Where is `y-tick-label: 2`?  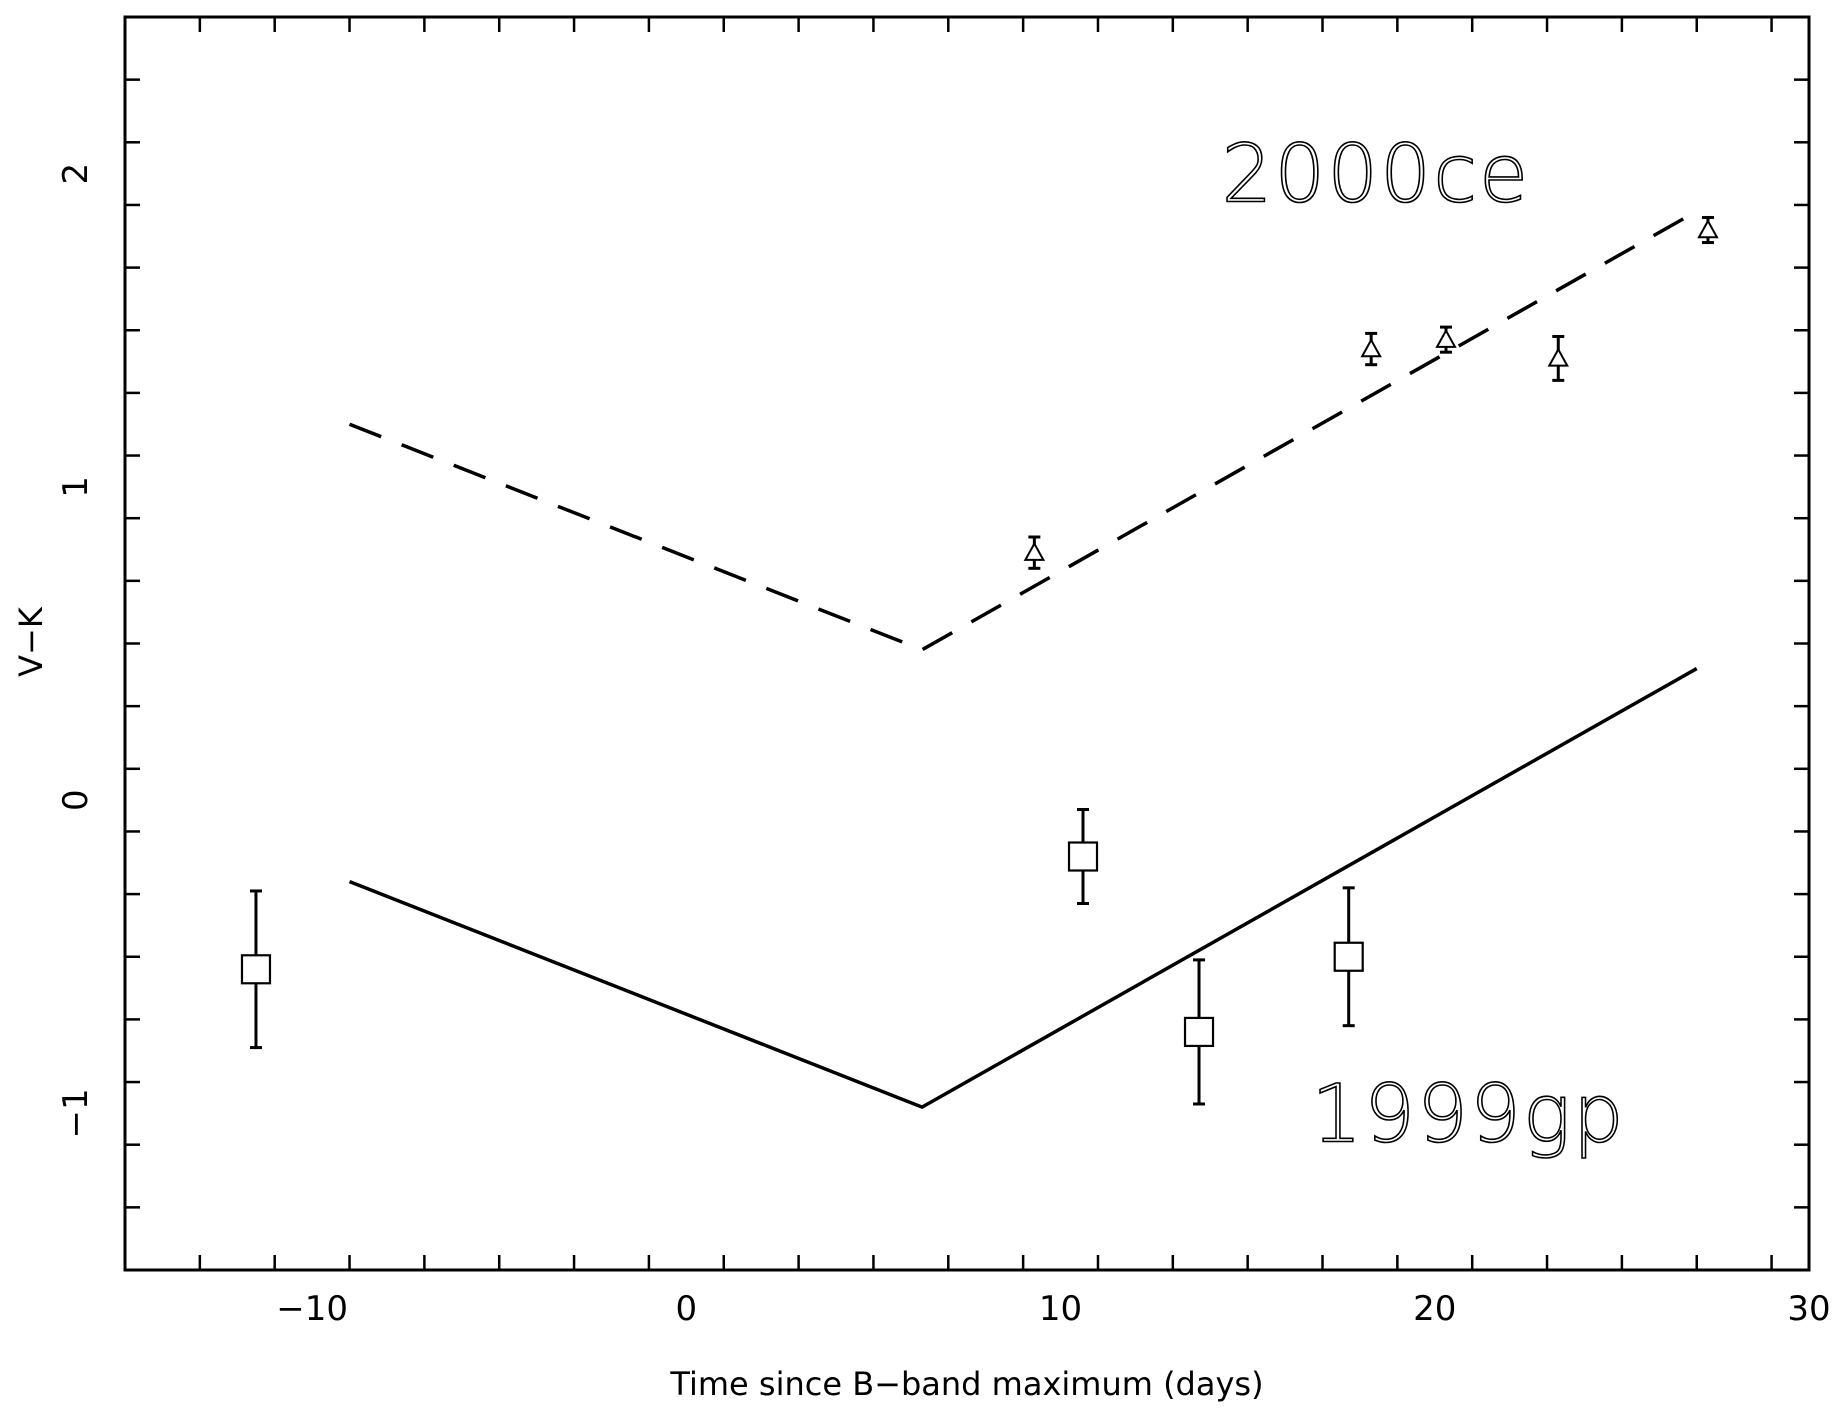 y-tick-label: 2 is located at coordinates (76, 174).